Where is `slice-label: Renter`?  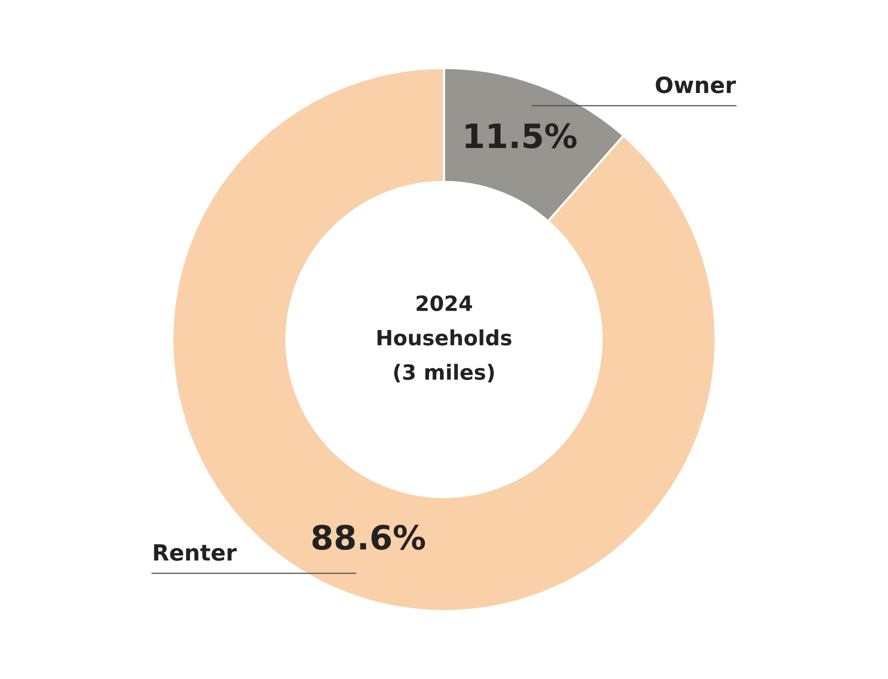
slice-label: Renter is located at coordinates (195, 552).